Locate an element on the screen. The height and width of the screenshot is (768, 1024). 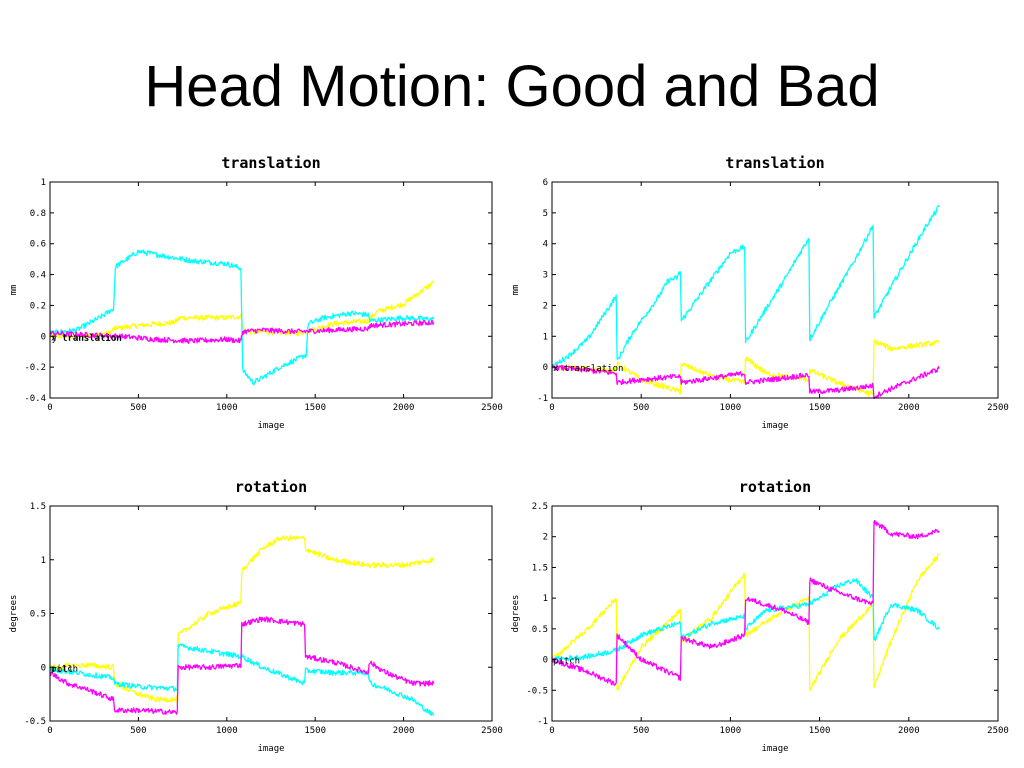
y-tick-label: 0.4 is located at coordinates (38, 276).